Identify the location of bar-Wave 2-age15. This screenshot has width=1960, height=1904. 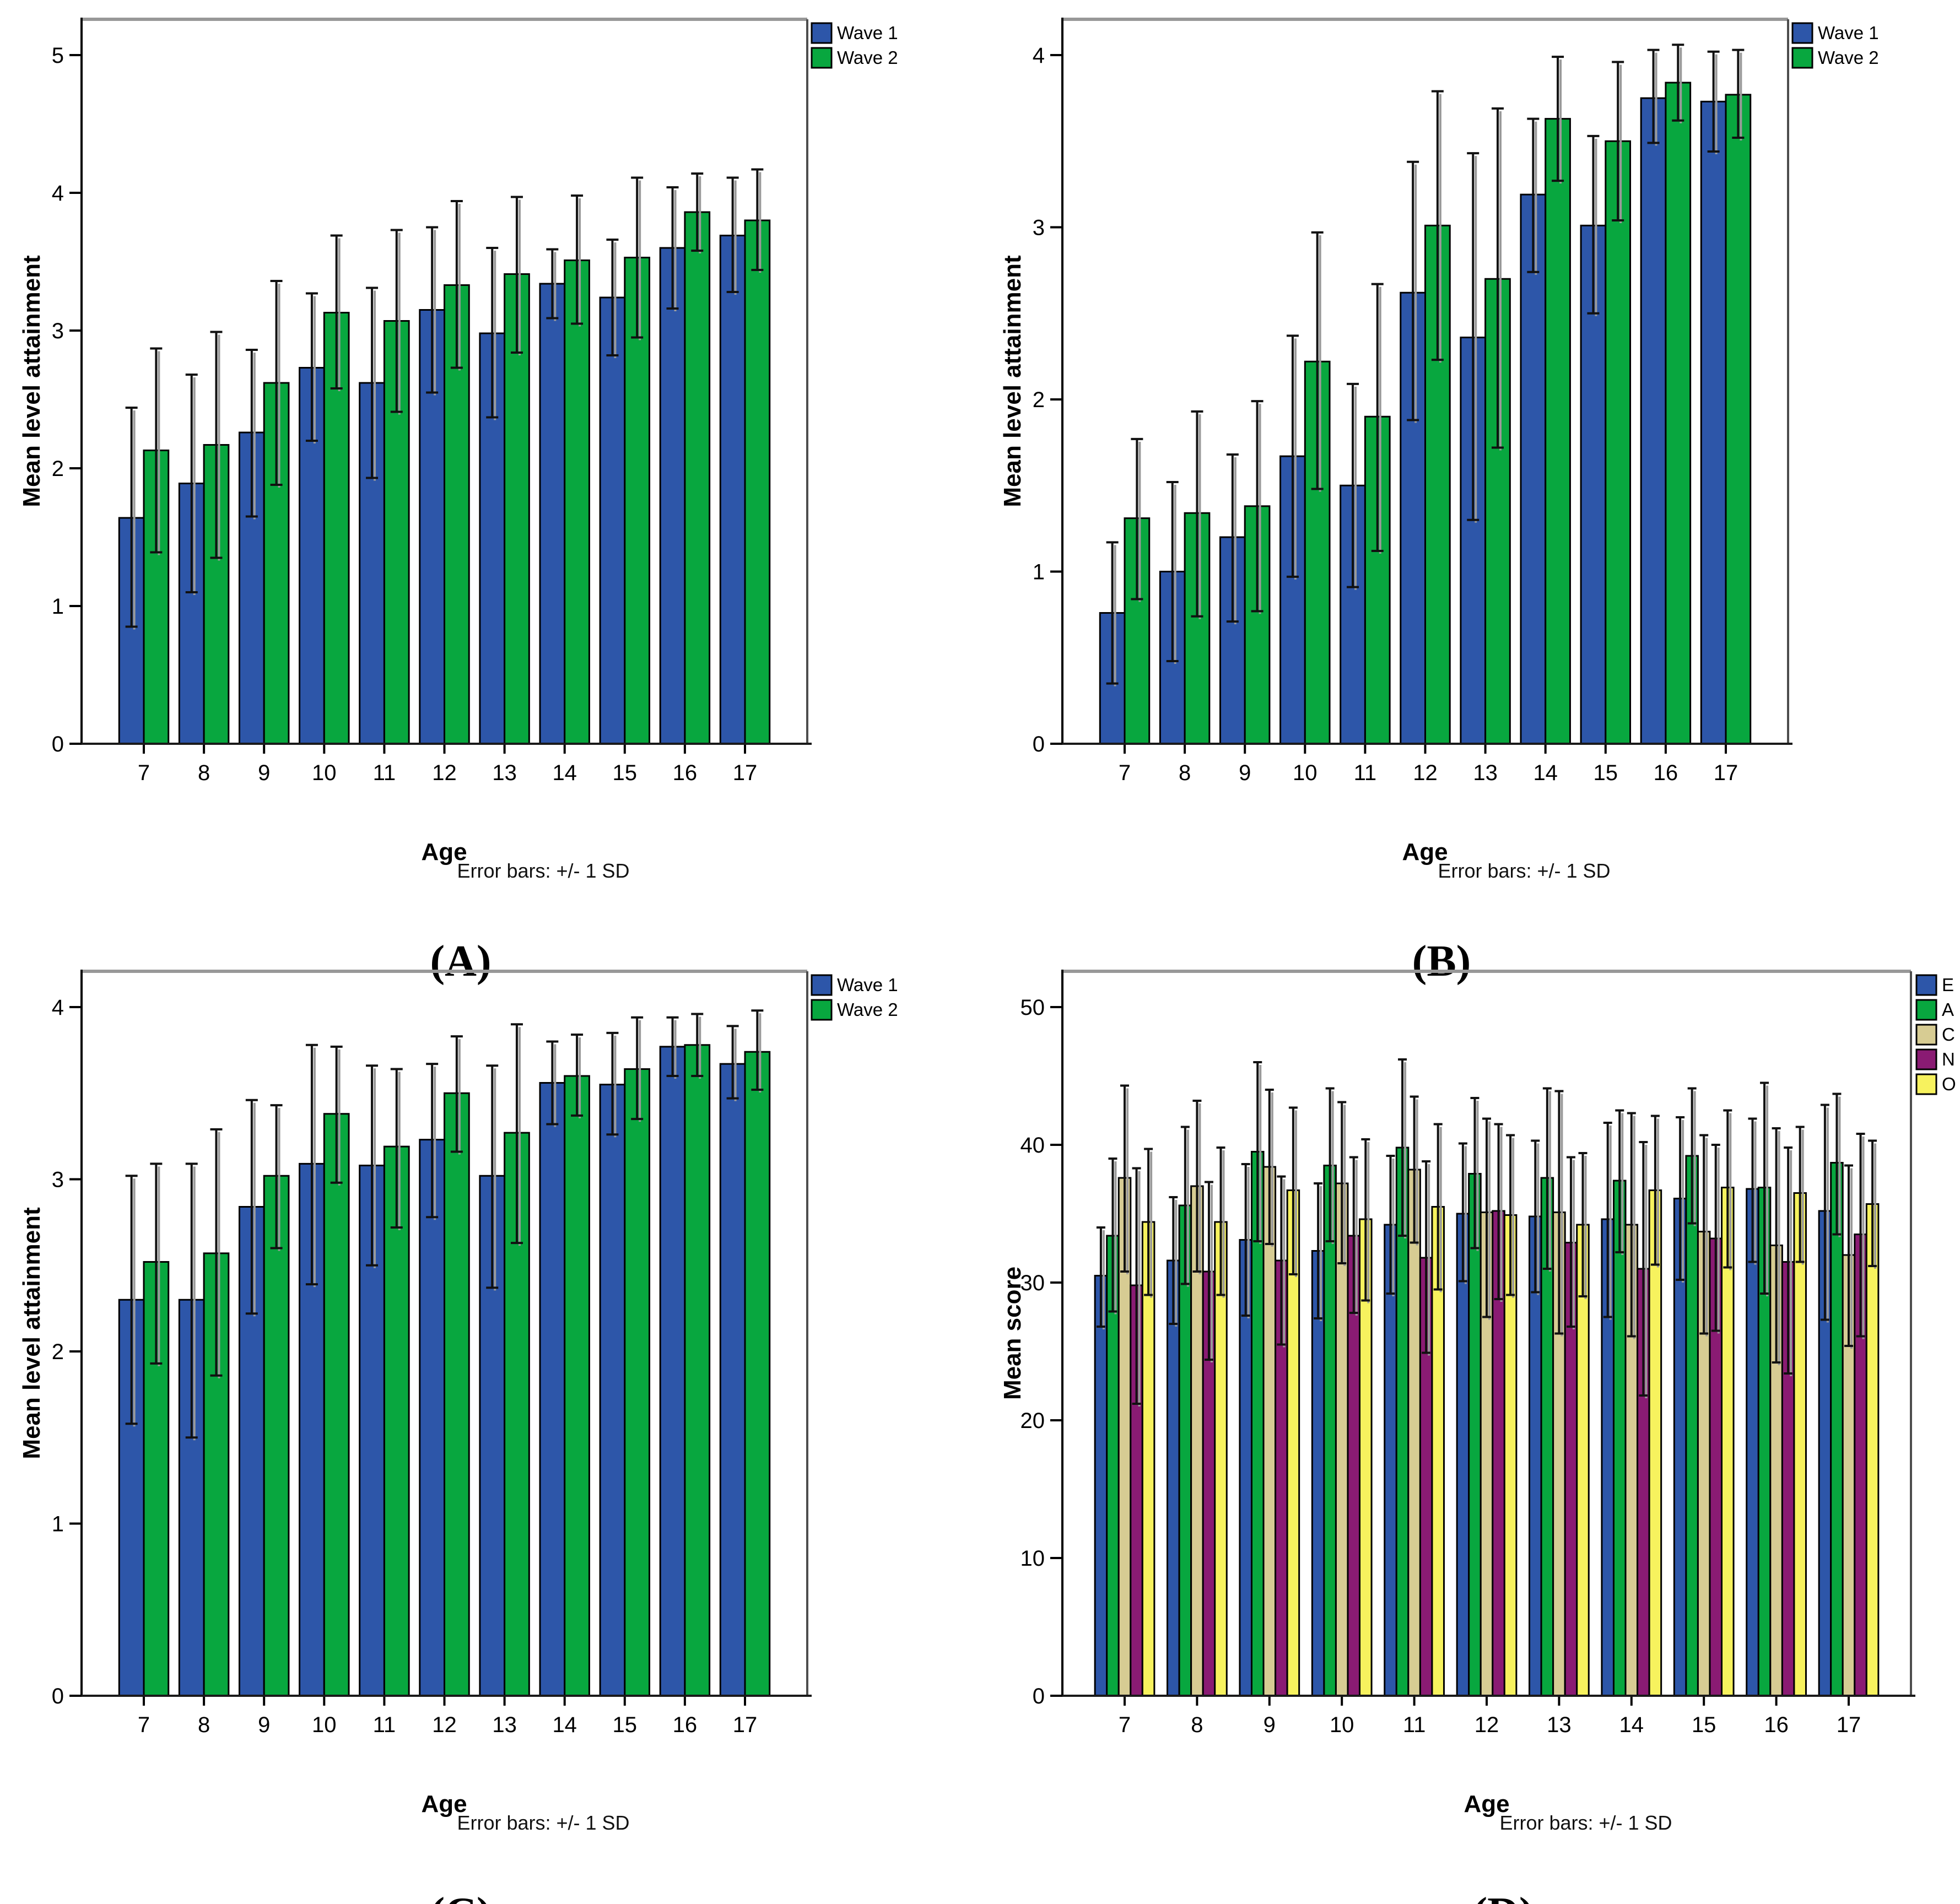
(1619, 442).